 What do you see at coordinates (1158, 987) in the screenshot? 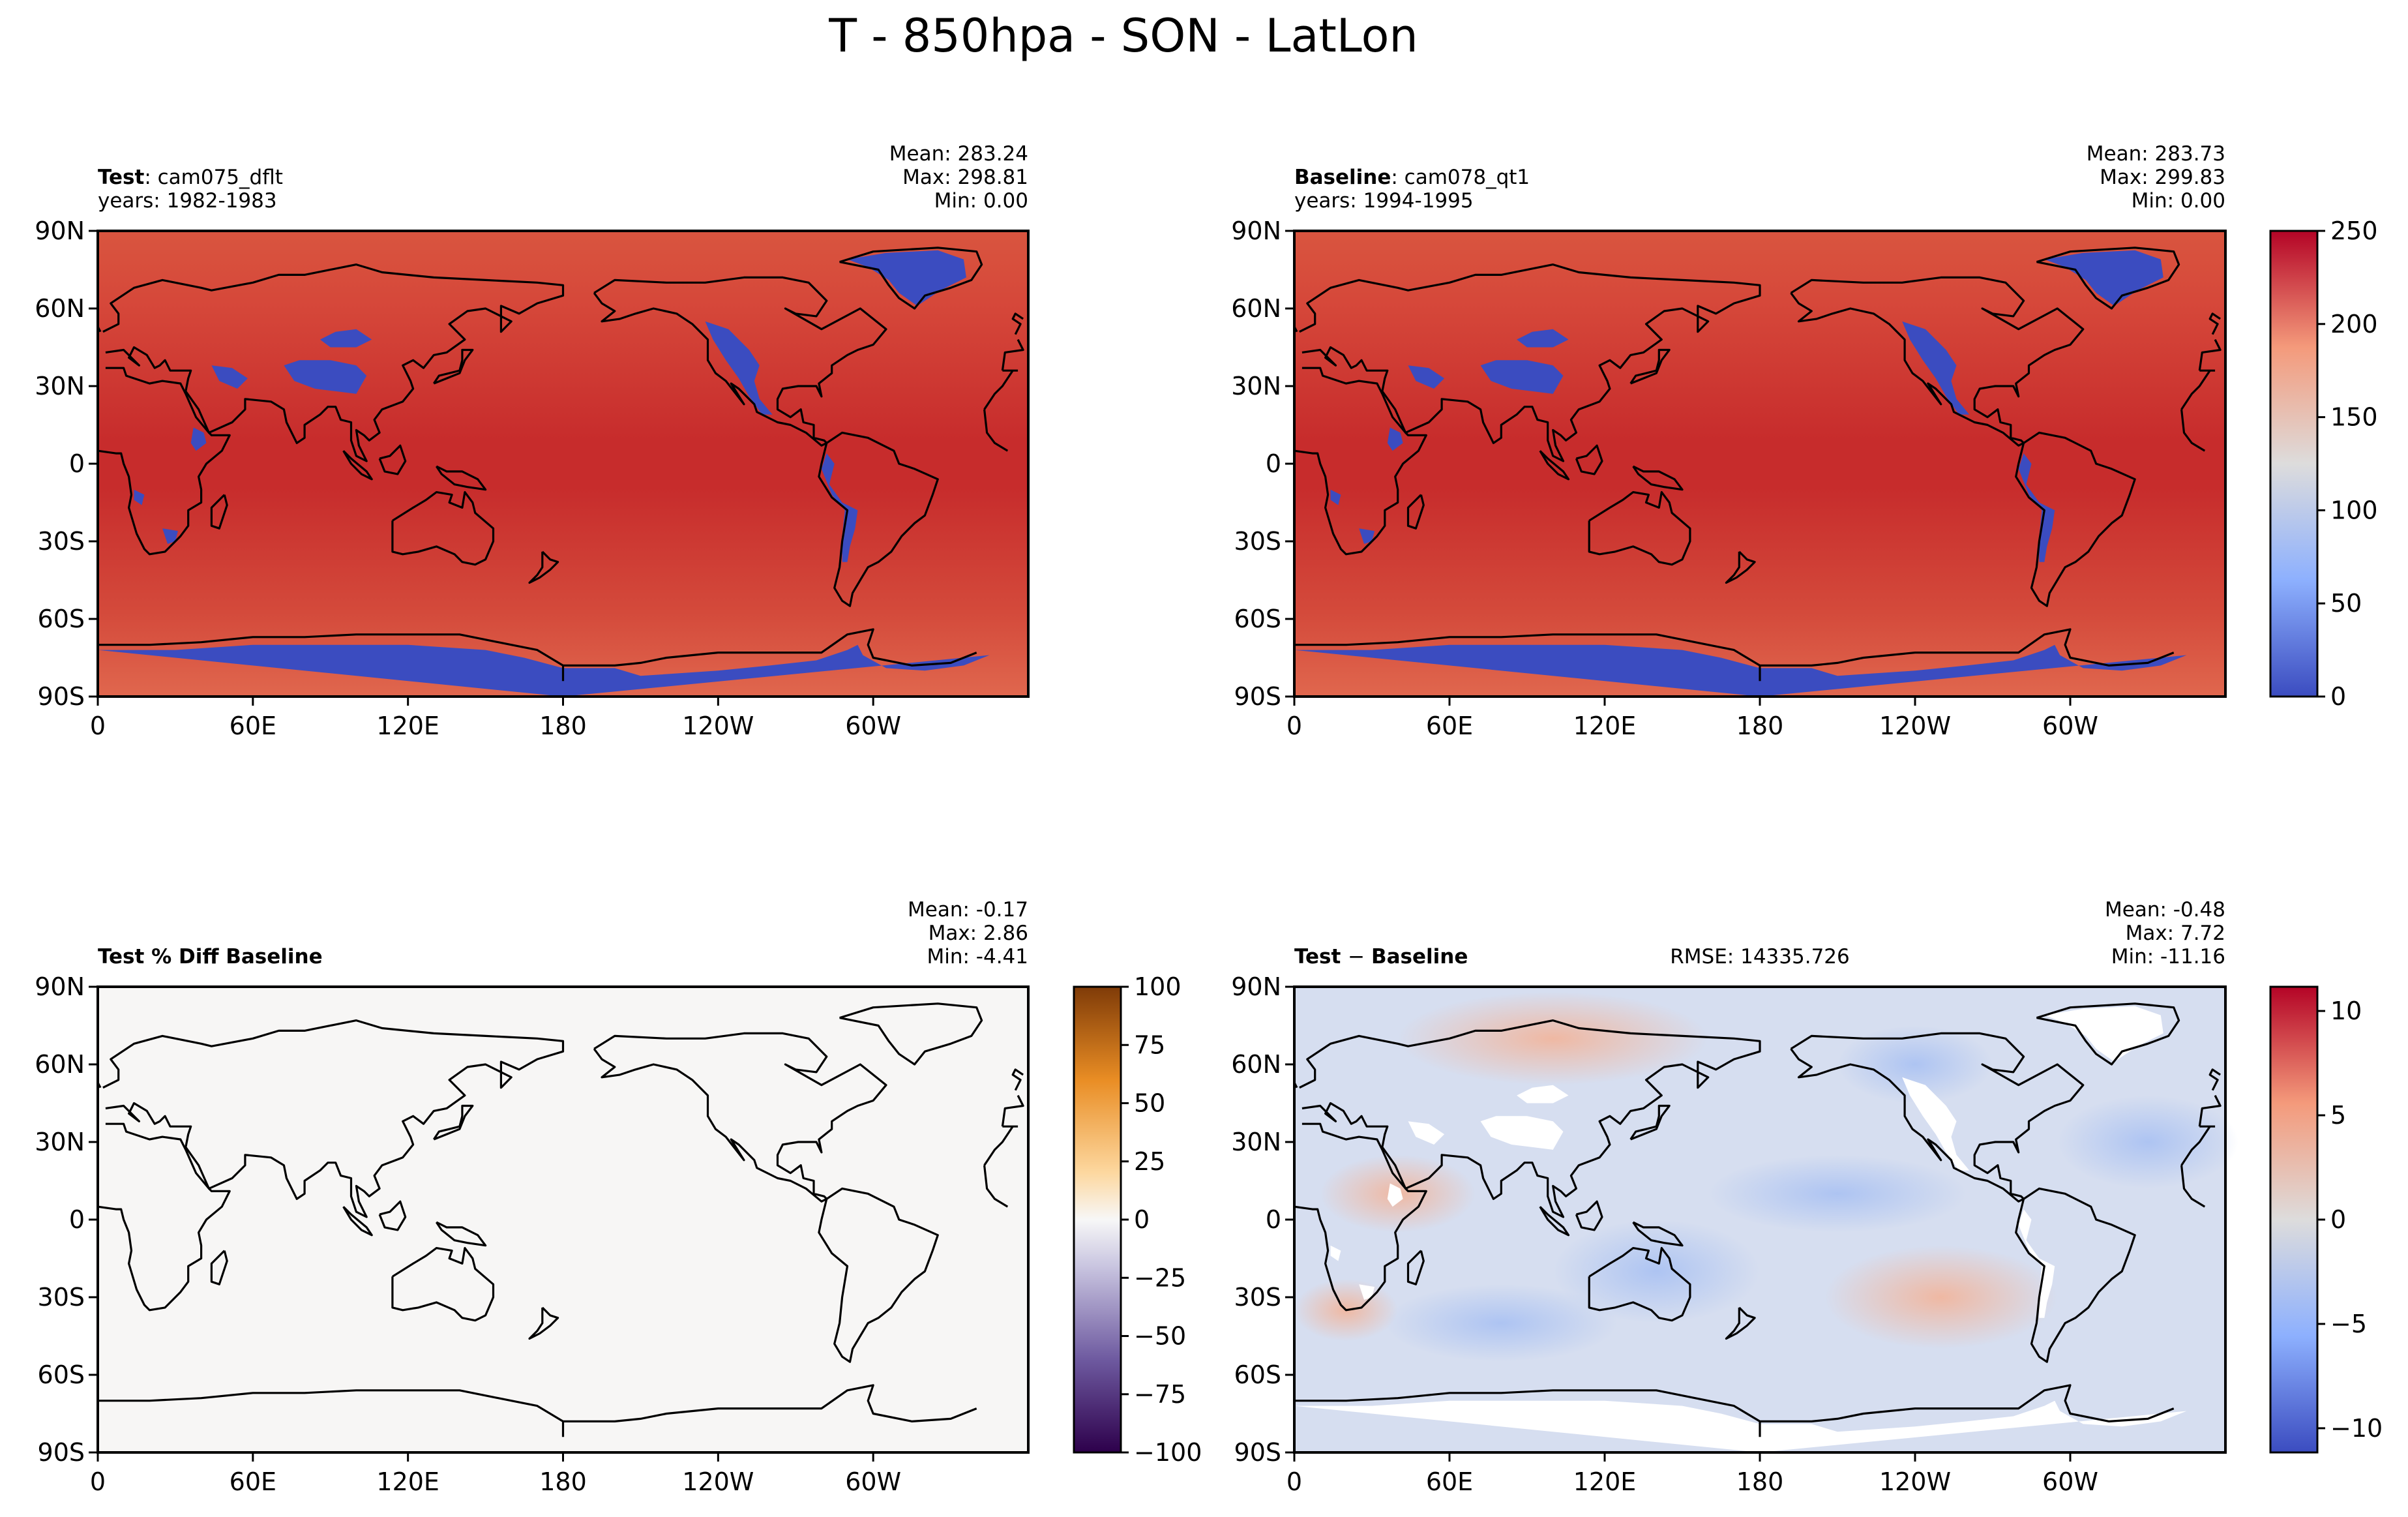
I see `colorbar-tick-label: 100` at bounding box center [1158, 987].